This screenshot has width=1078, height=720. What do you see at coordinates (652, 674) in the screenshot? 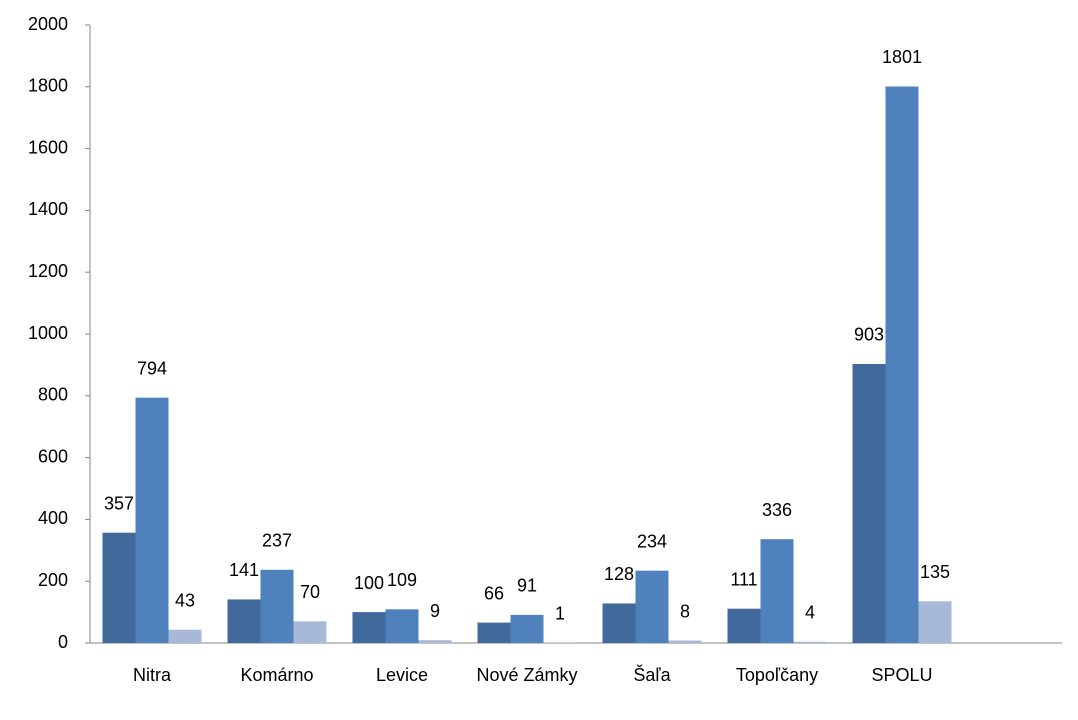
I see `x-tick-label: Šaľa` at bounding box center [652, 674].